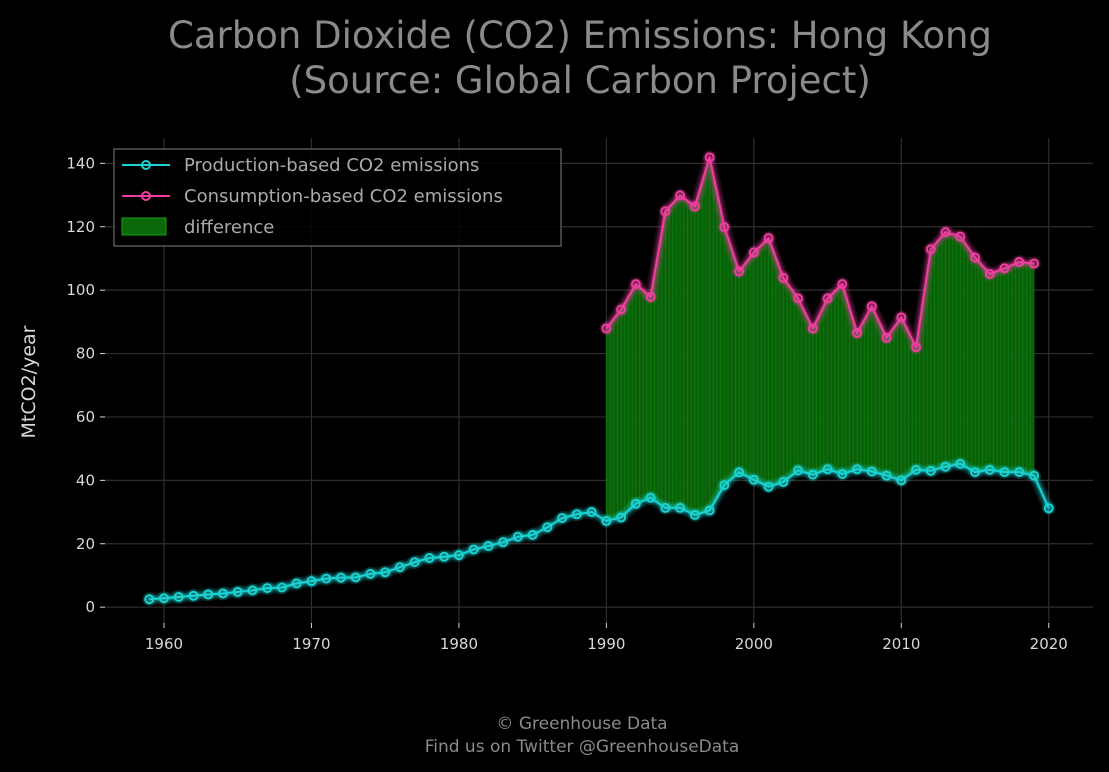 The height and width of the screenshot is (772, 1109). What do you see at coordinates (197, 227) in the screenshot?
I see `legend-entry-difference: difference` at bounding box center [197, 227].